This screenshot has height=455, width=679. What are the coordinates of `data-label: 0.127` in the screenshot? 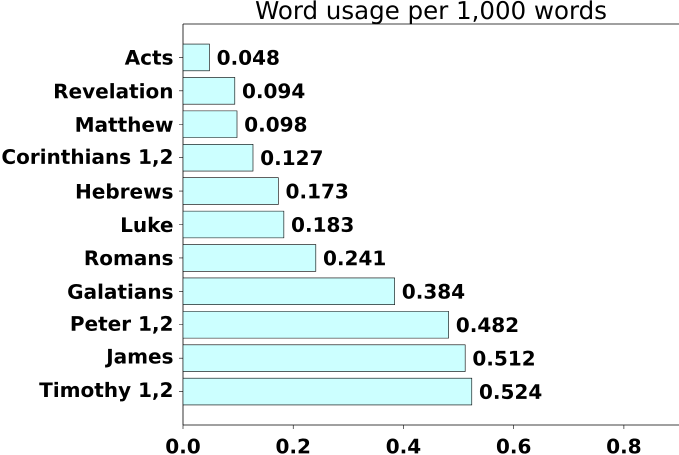 It's located at (291, 158).